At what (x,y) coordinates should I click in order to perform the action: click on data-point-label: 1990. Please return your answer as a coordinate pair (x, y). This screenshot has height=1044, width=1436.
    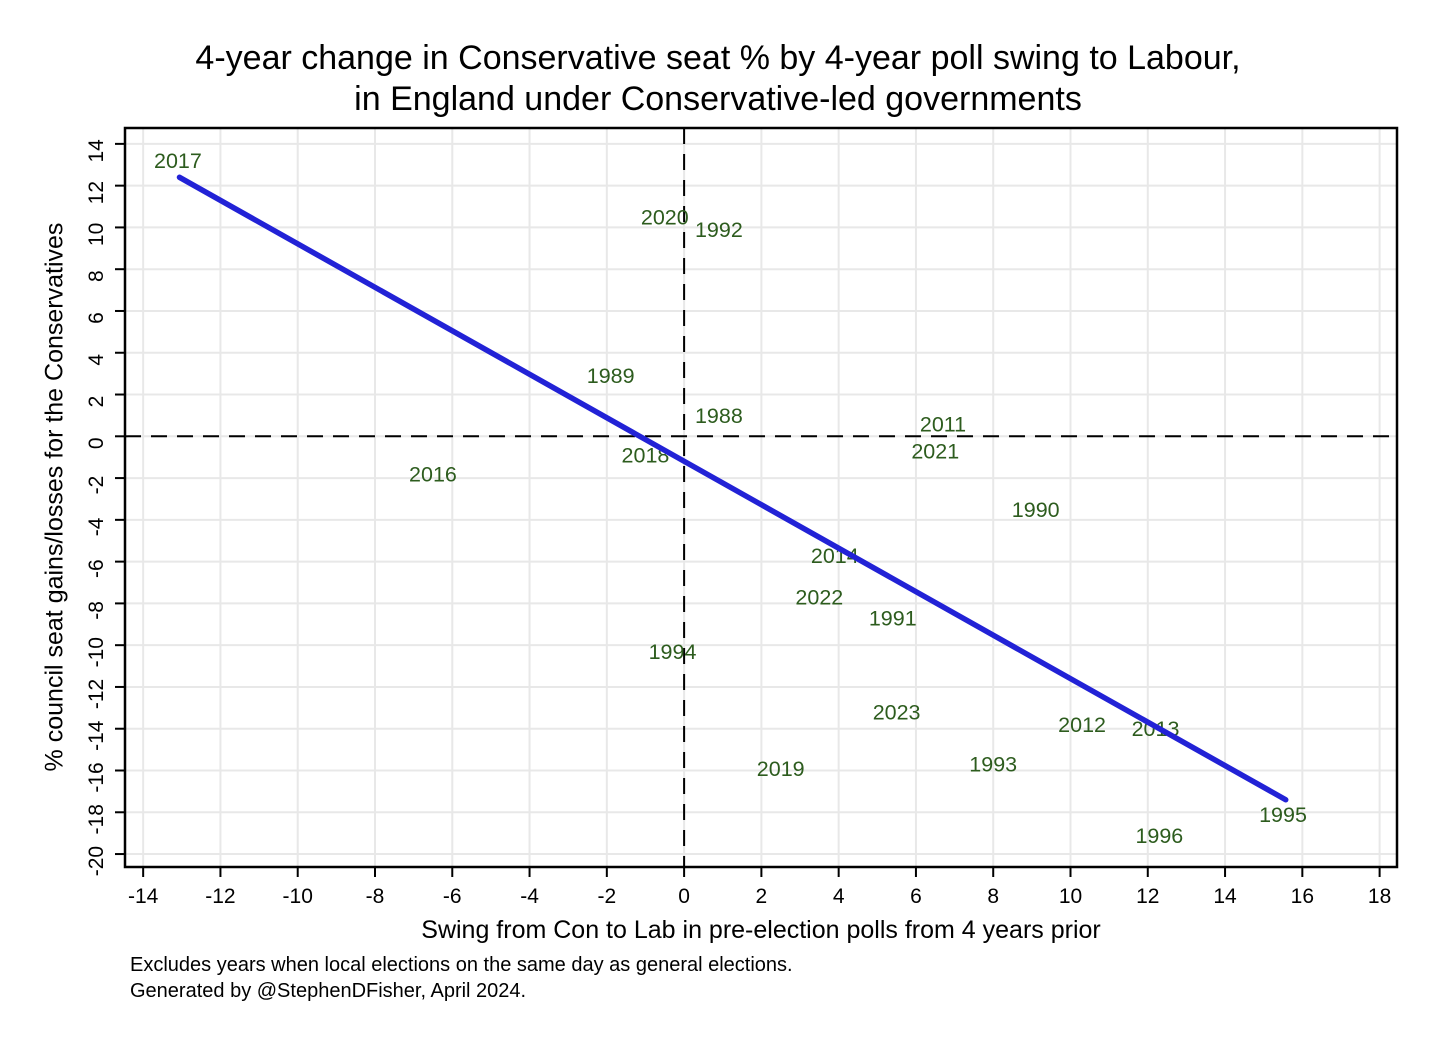
    Looking at the image, I should click on (1036, 510).